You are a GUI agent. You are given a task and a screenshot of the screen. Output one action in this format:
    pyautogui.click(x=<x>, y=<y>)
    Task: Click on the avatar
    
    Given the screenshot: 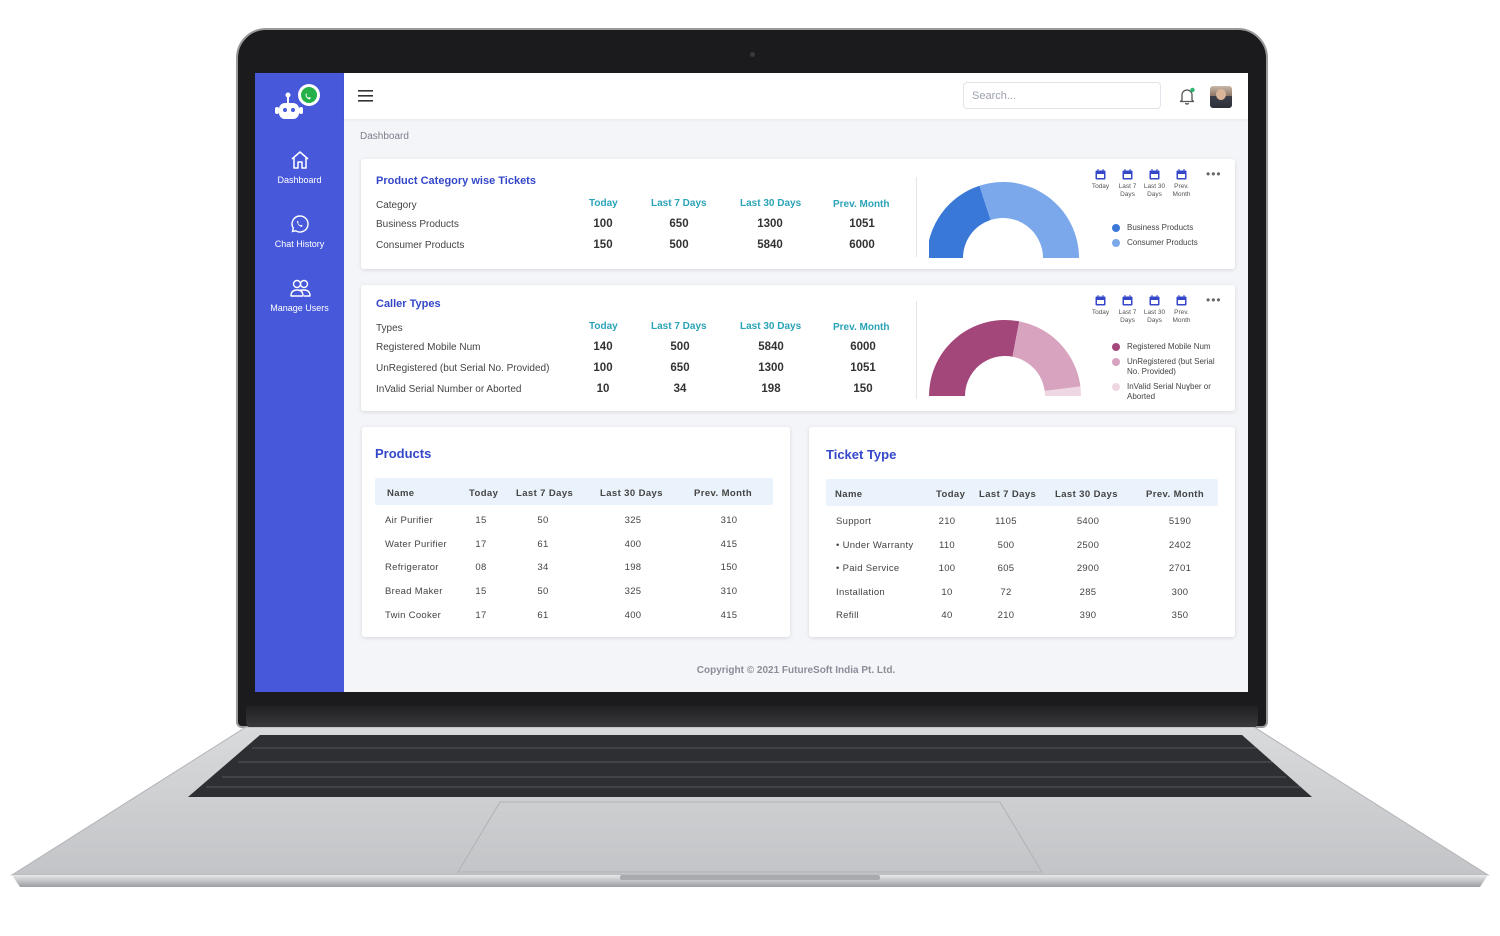 What is the action you would take?
    pyautogui.click(x=1221, y=97)
    